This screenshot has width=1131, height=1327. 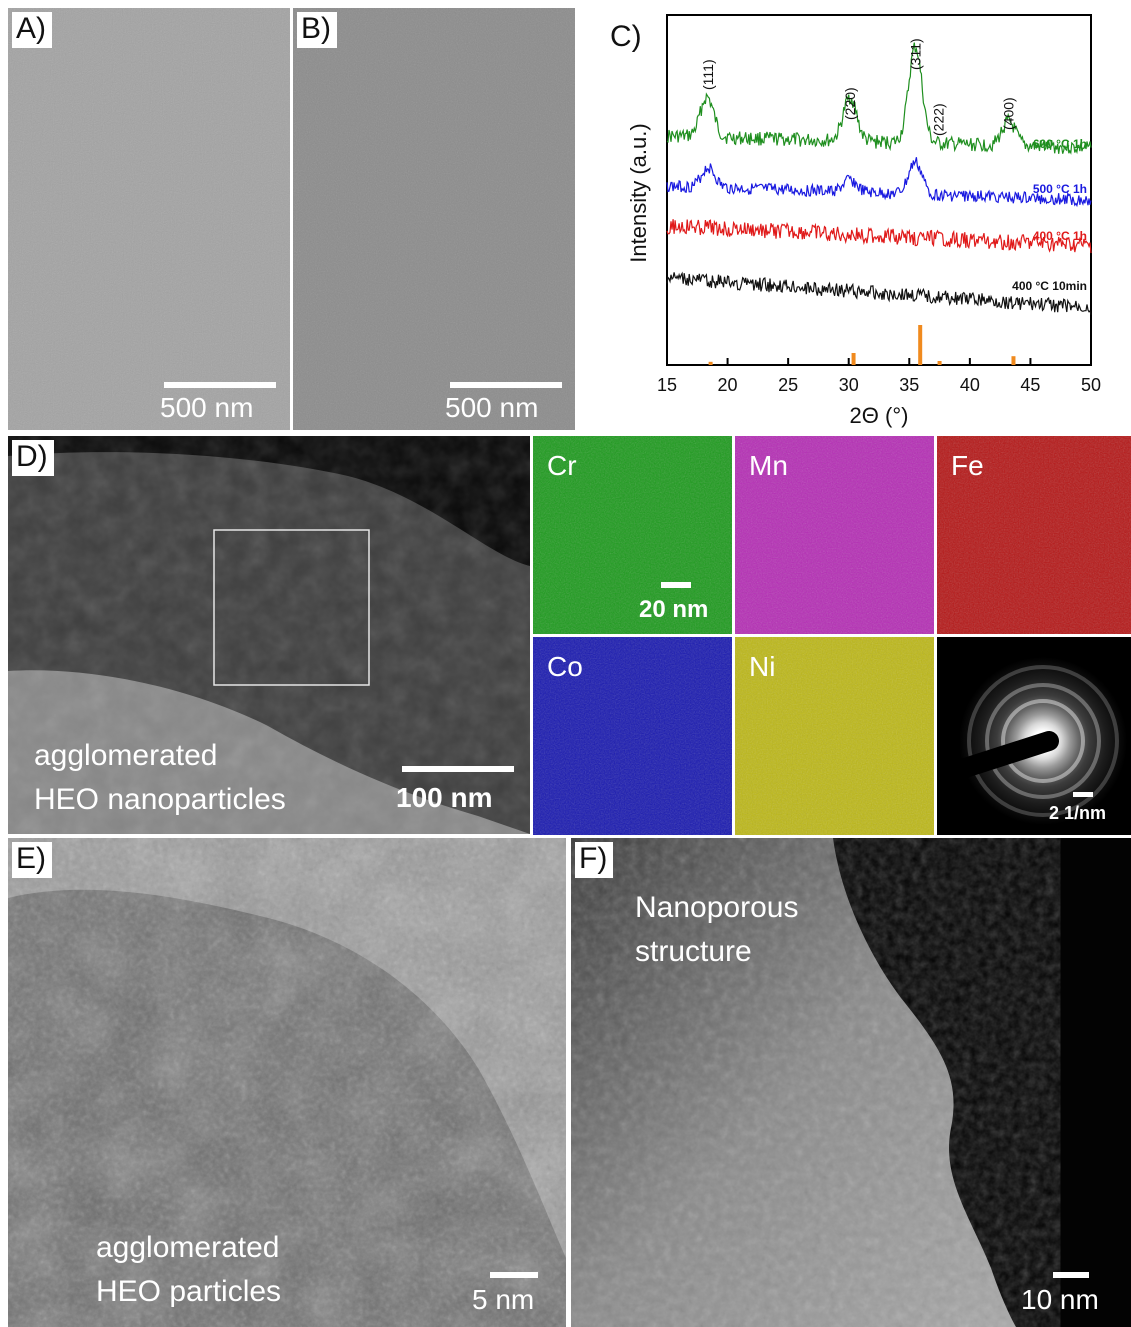 What do you see at coordinates (998, 759) in the screenshot?
I see `beam-stopper` at bounding box center [998, 759].